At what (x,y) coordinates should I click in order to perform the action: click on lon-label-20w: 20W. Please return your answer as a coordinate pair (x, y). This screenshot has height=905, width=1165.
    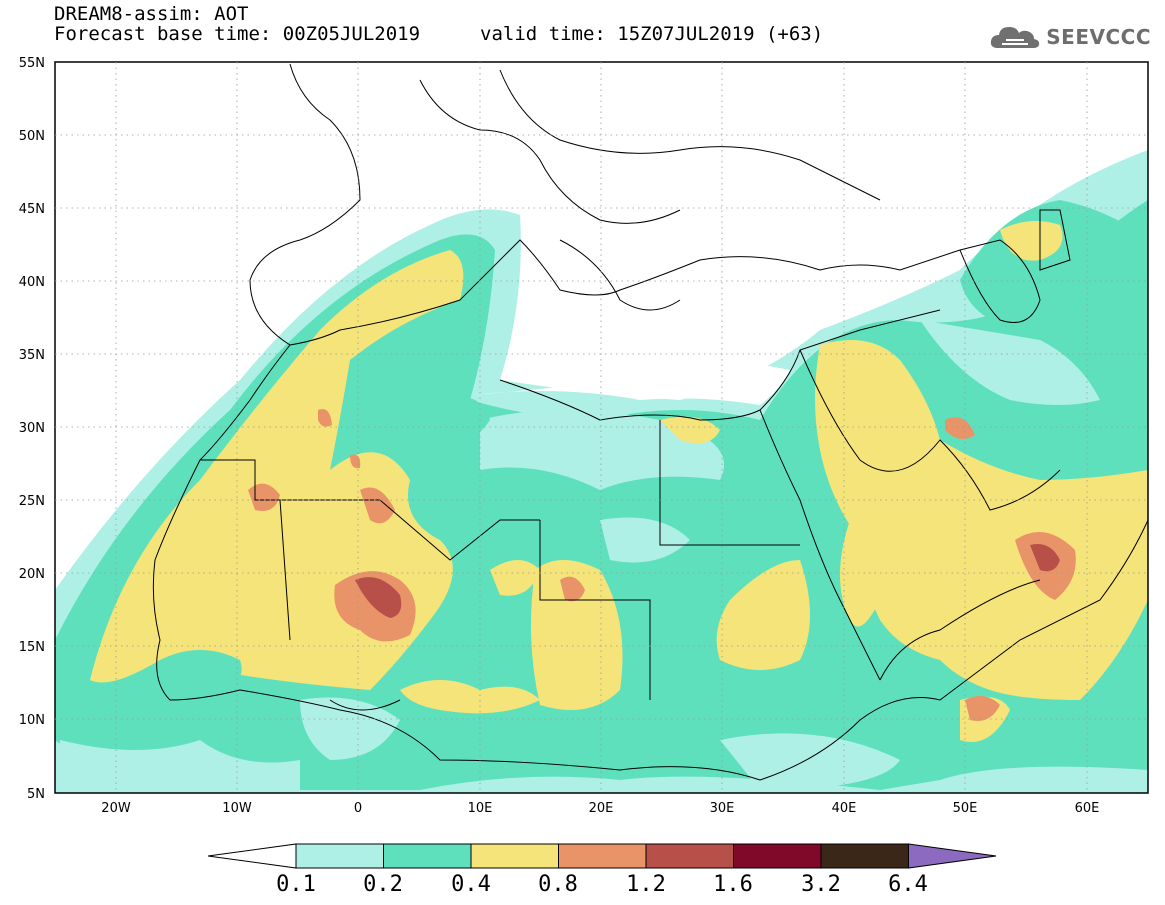
    Looking at the image, I should click on (116, 808).